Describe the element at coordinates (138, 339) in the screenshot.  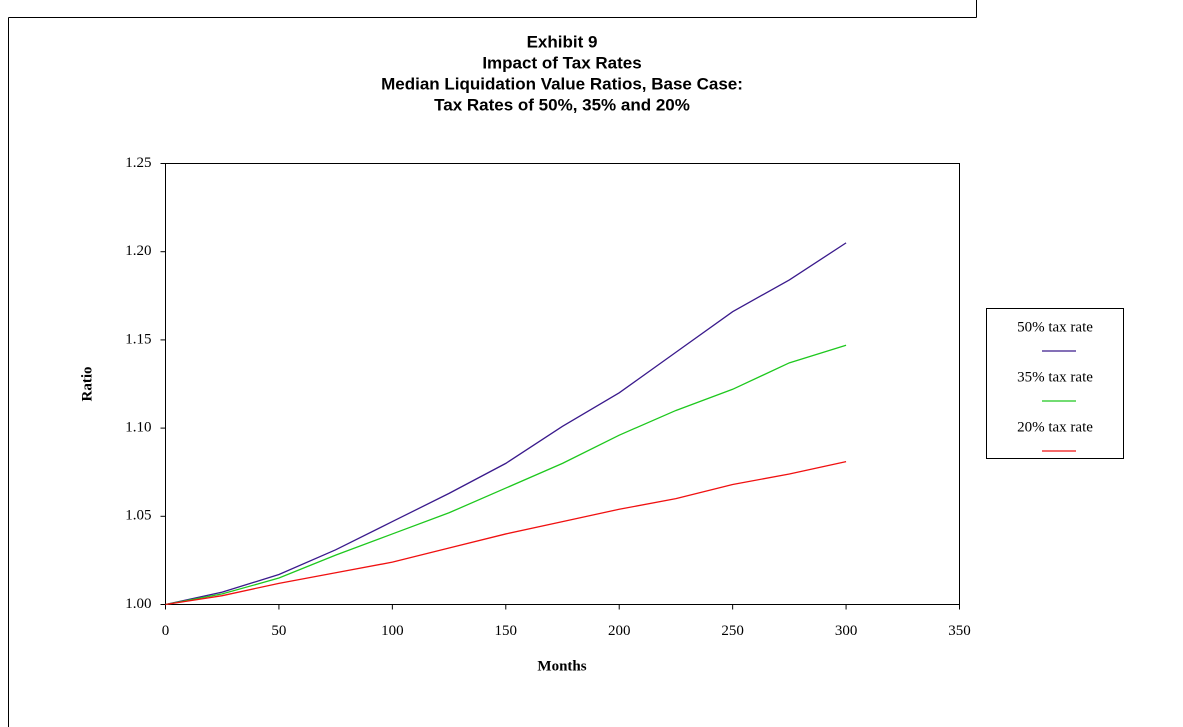
I see `y-tick-label: 1.15` at that location.